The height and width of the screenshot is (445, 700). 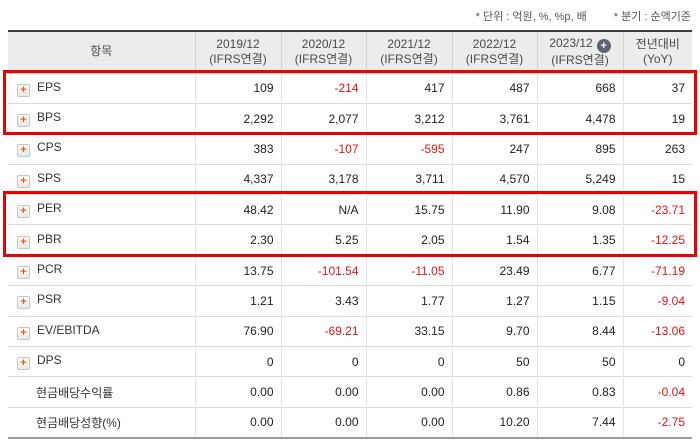 What do you see at coordinates (101, 361) in the screenshot?
I see `row-label-cell: + DPS` at bounding box center [101, 361].